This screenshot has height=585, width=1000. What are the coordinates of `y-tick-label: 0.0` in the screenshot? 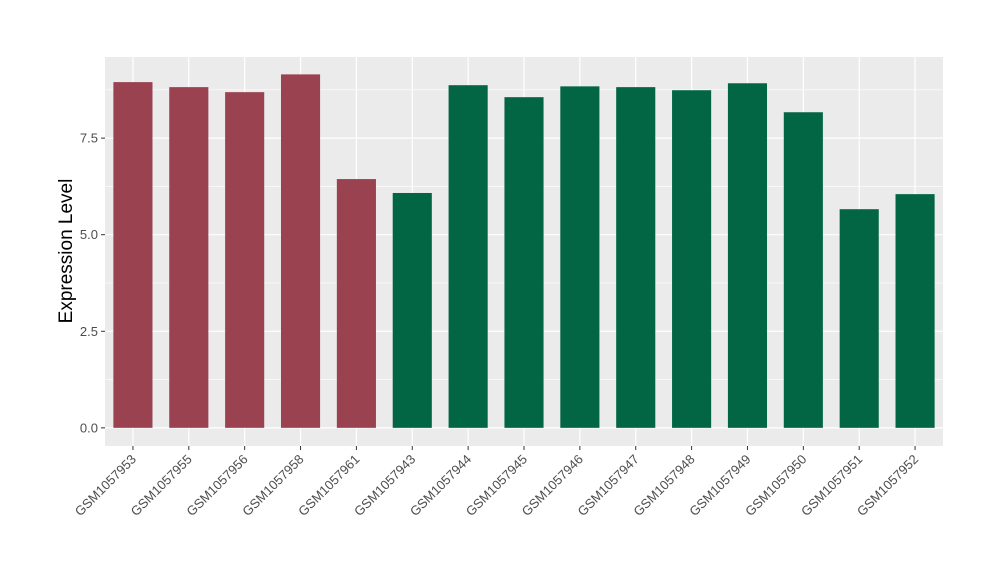 It's located at (89, 427).